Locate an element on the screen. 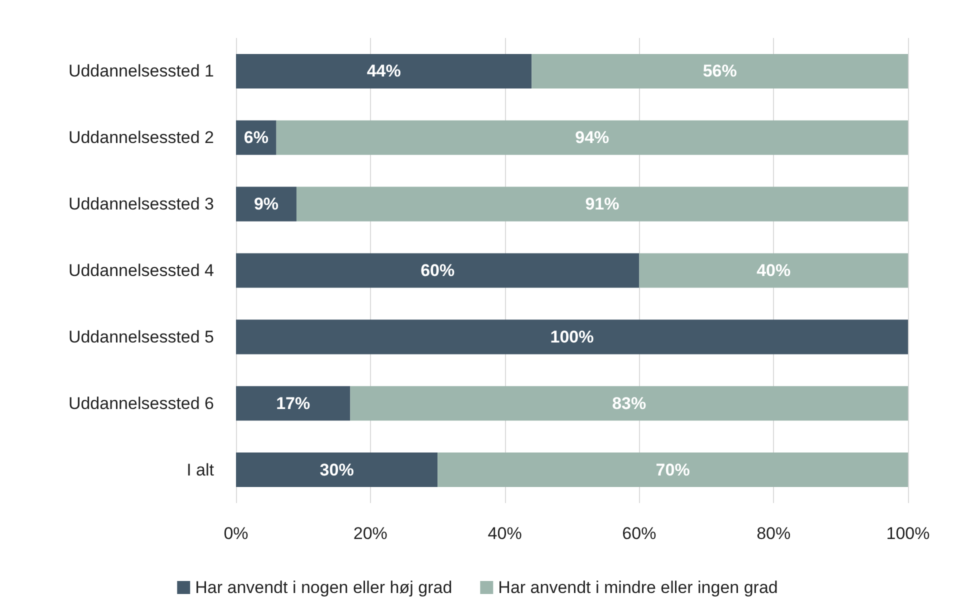 Image resolution: width=955 pixels, height=613 pixels. y-tick-label: I alt is located at coordinates (200, 470).